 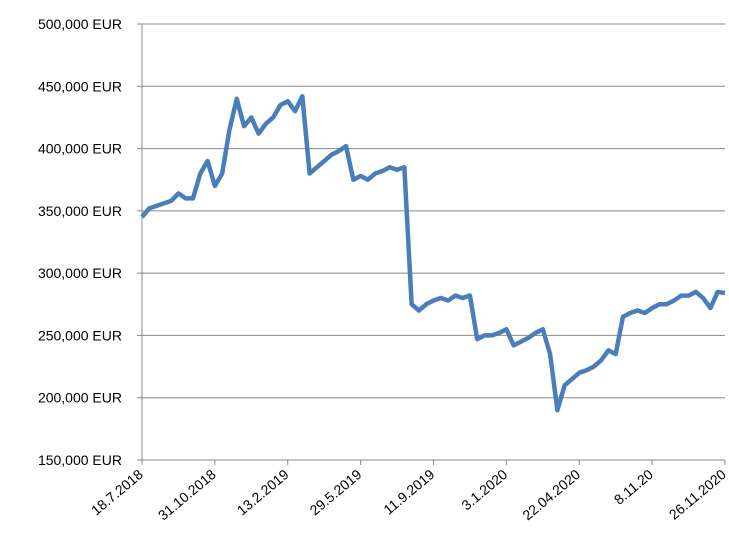 I want to click on x-tick-label: 13.2.2019, so click(x=263, y=492).